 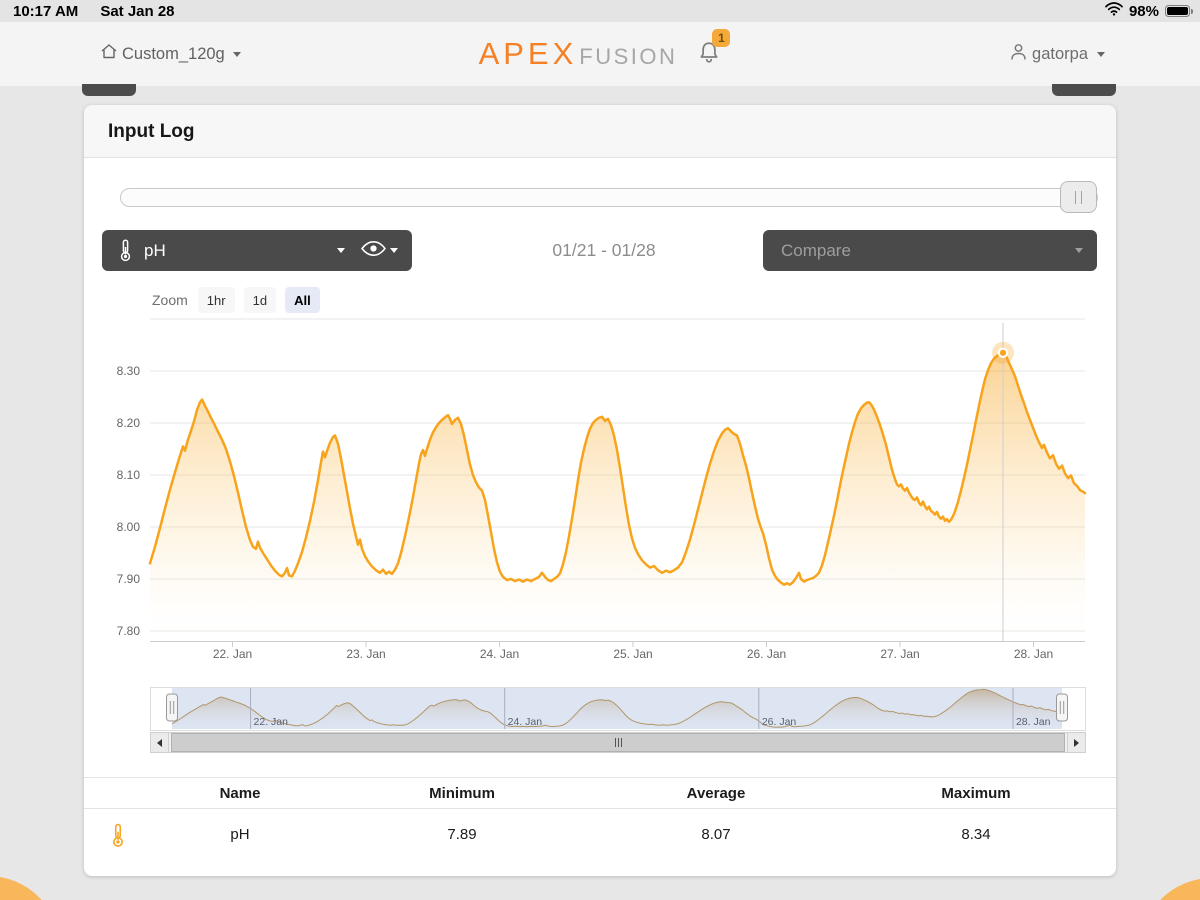 I want to click on decorative-circle-right, so click(x=1170, y=889).